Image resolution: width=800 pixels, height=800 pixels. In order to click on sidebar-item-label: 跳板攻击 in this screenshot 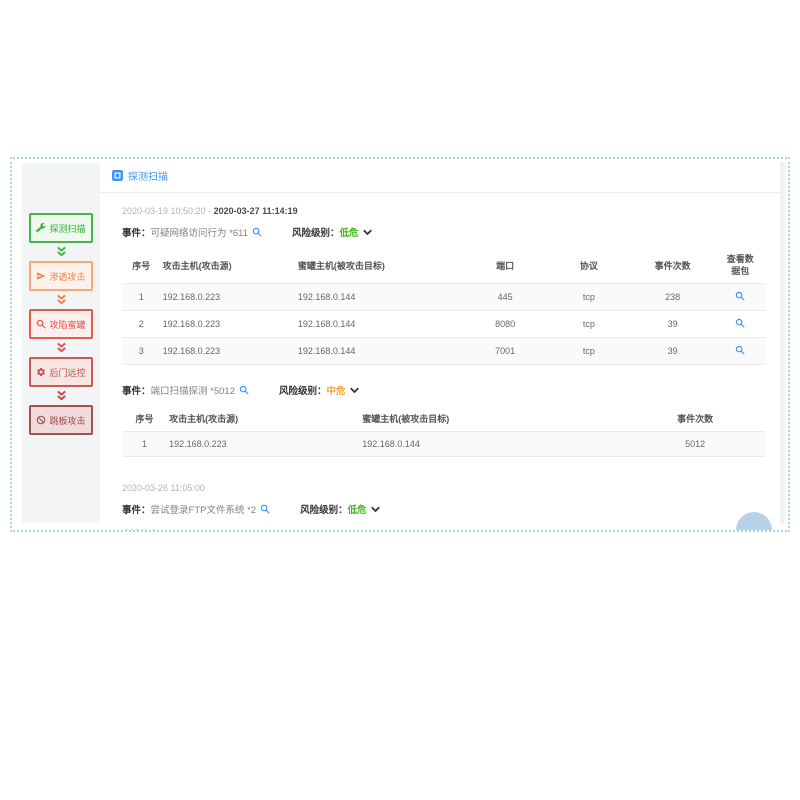, I will do `click(67, 420)`.